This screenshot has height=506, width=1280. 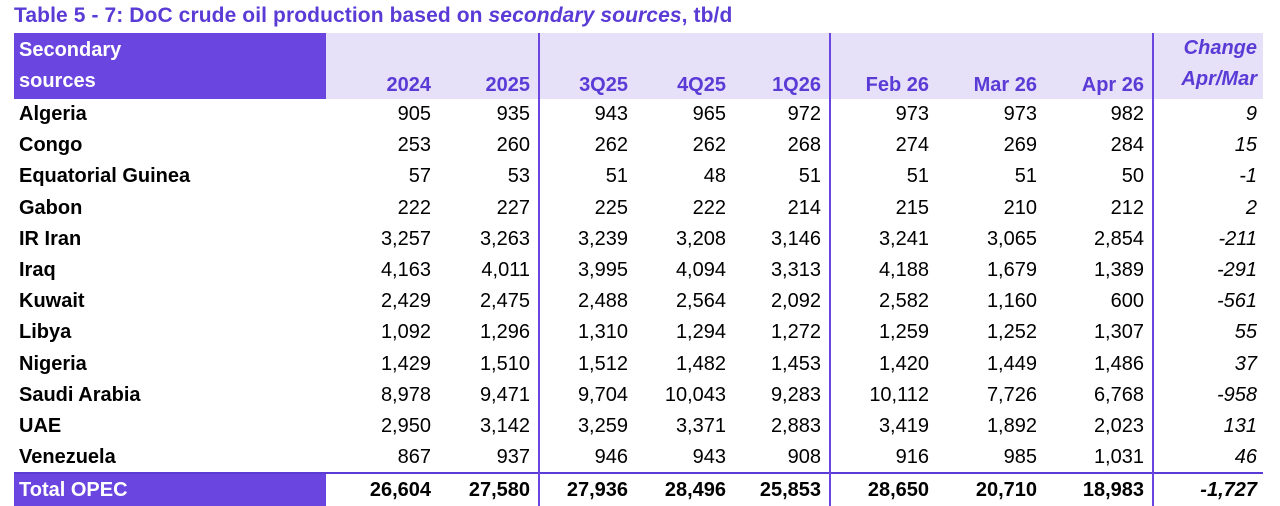 What do you see at coordinates (1208, 66) in the screenshot?
I see `header-change: Change Apr/Mar` at bounding box center [1208, 66].